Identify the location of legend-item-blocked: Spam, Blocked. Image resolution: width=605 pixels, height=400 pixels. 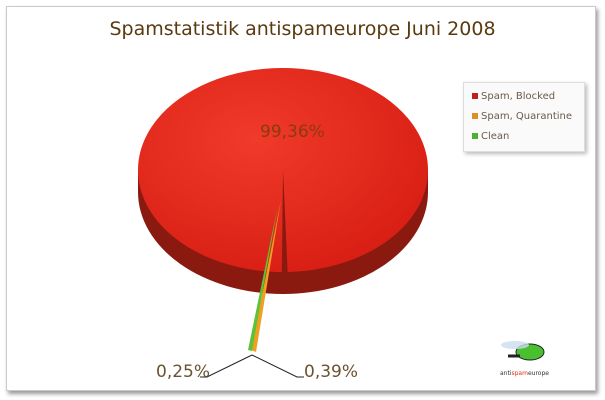
(513, 96).